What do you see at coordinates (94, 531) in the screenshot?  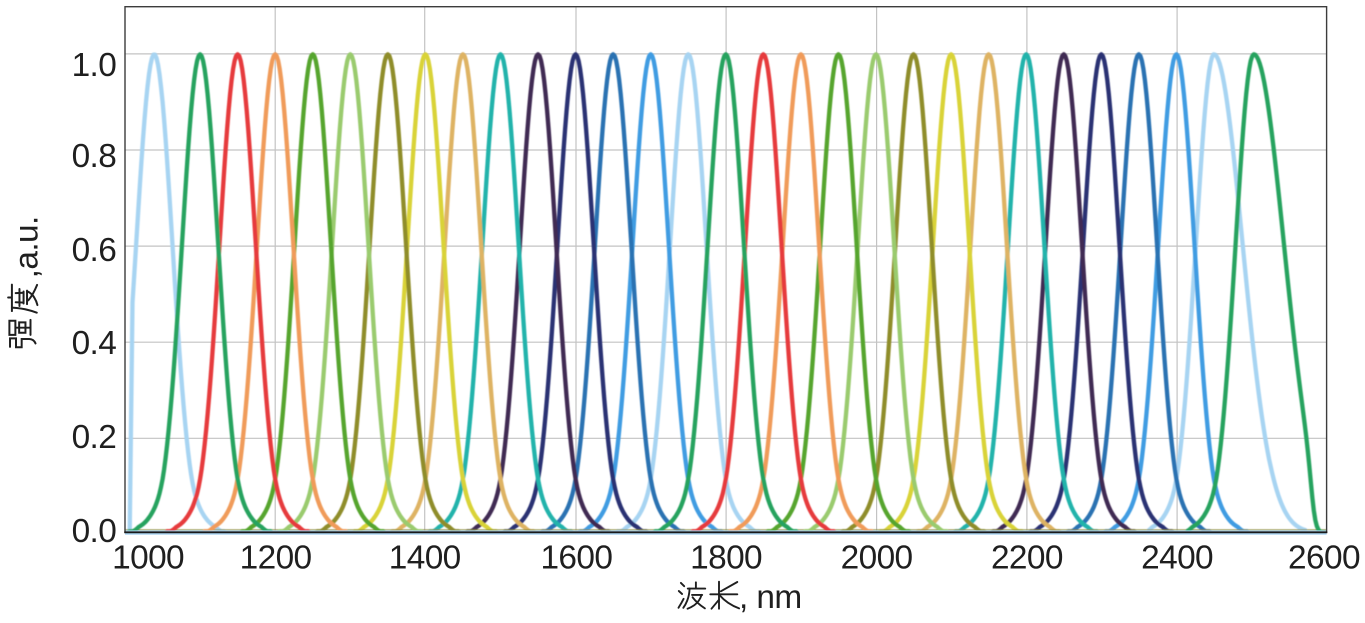 I see `svg-text: 0.0` at bounding box center [94, 531].